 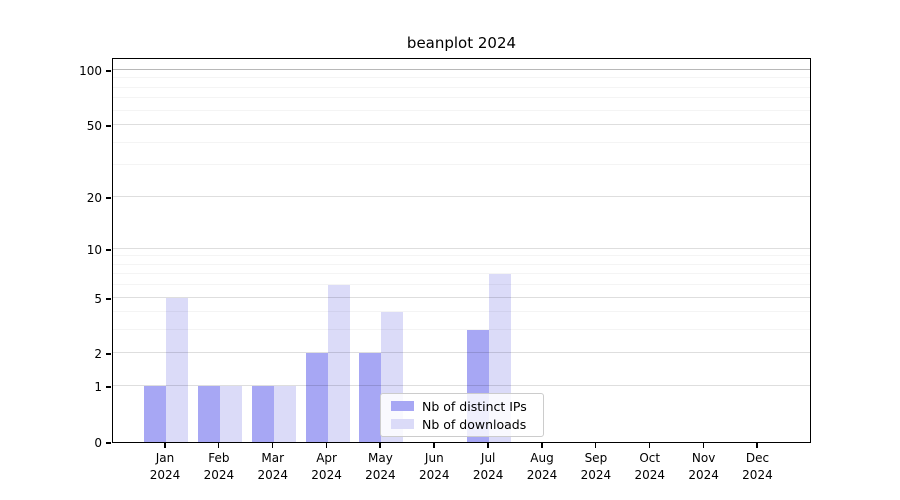 What do you see at coordinates (434, 466) in the screenshot?
I see `x-tick-label: Jun 2024` at bounding box center [434, 466].